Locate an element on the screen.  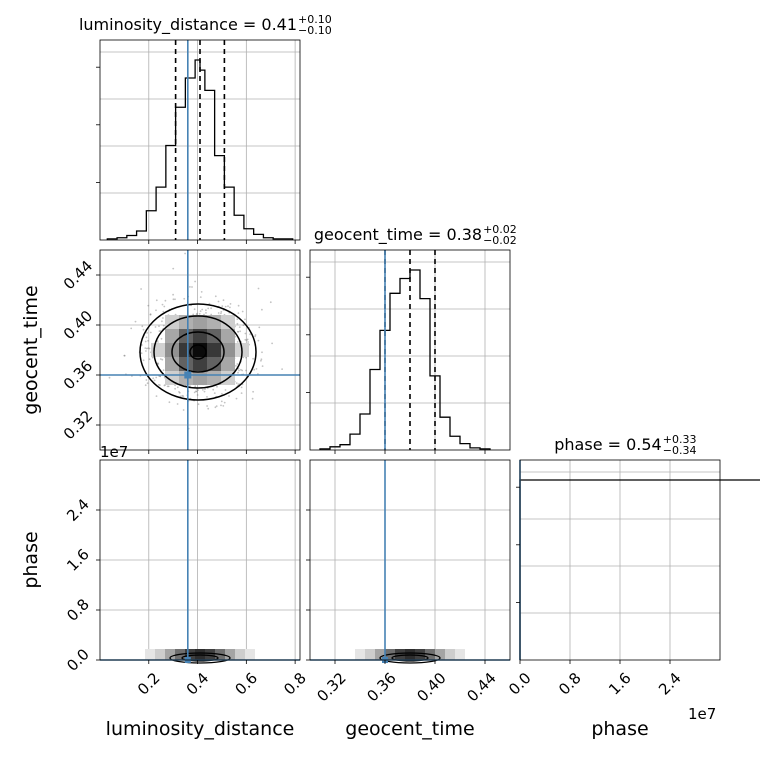
y-tick-label: 1.6 is located at coordinates (78, 560).